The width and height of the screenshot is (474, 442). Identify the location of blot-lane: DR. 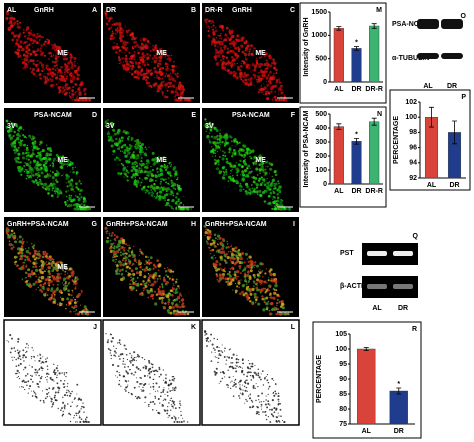
(452, 86).